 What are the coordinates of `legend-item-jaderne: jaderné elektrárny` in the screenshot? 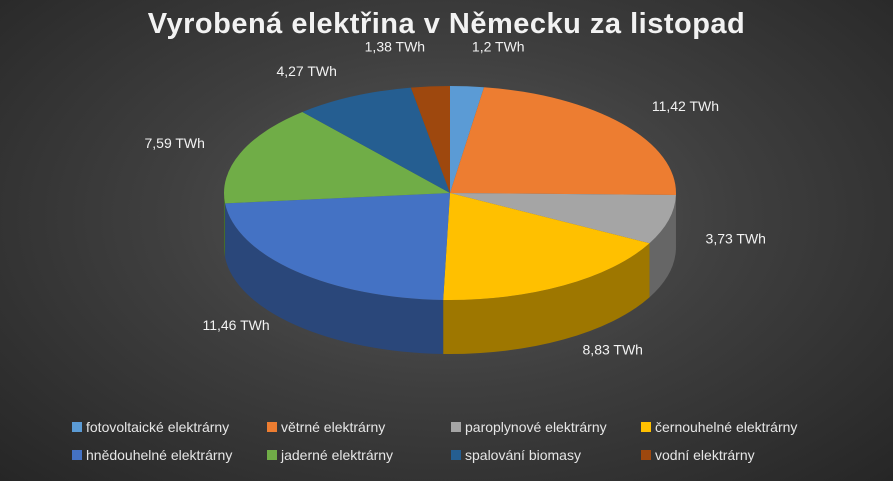 It's located at (359, 455).